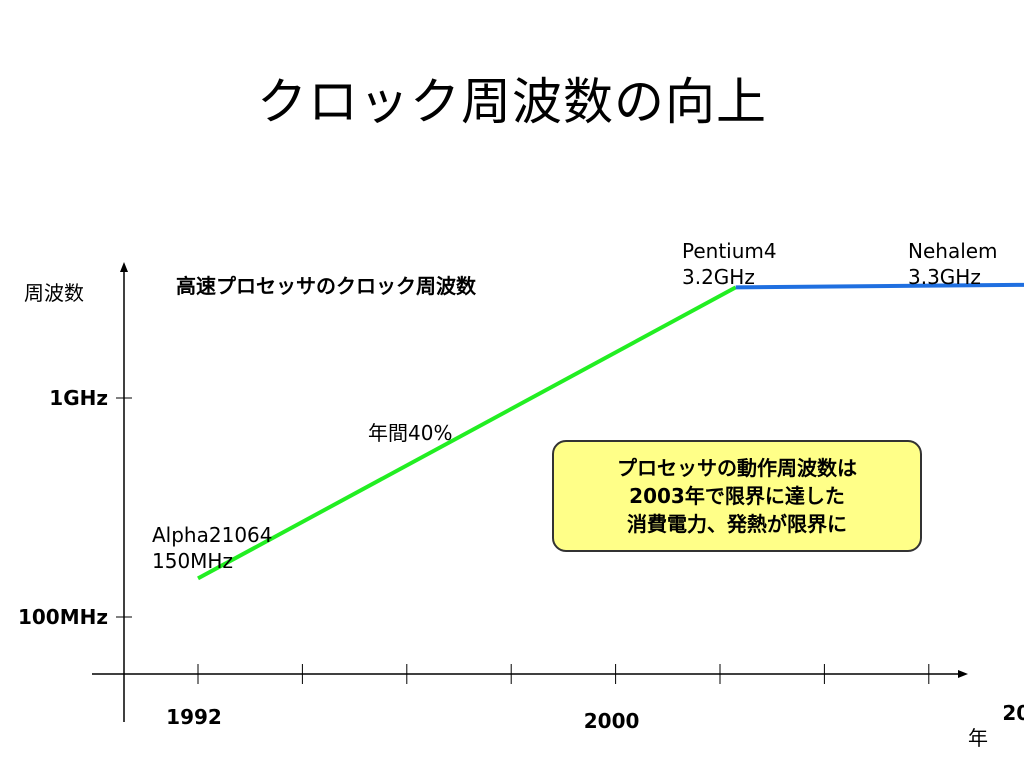  I want to click on y-axis-arrow, so click(124, 267).